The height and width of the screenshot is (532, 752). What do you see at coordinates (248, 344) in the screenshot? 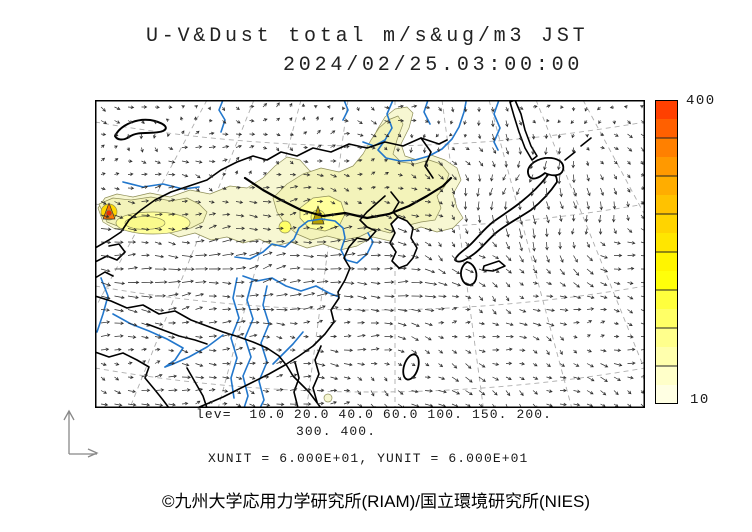
I see `river-salween` at bounding box center [248, 344].